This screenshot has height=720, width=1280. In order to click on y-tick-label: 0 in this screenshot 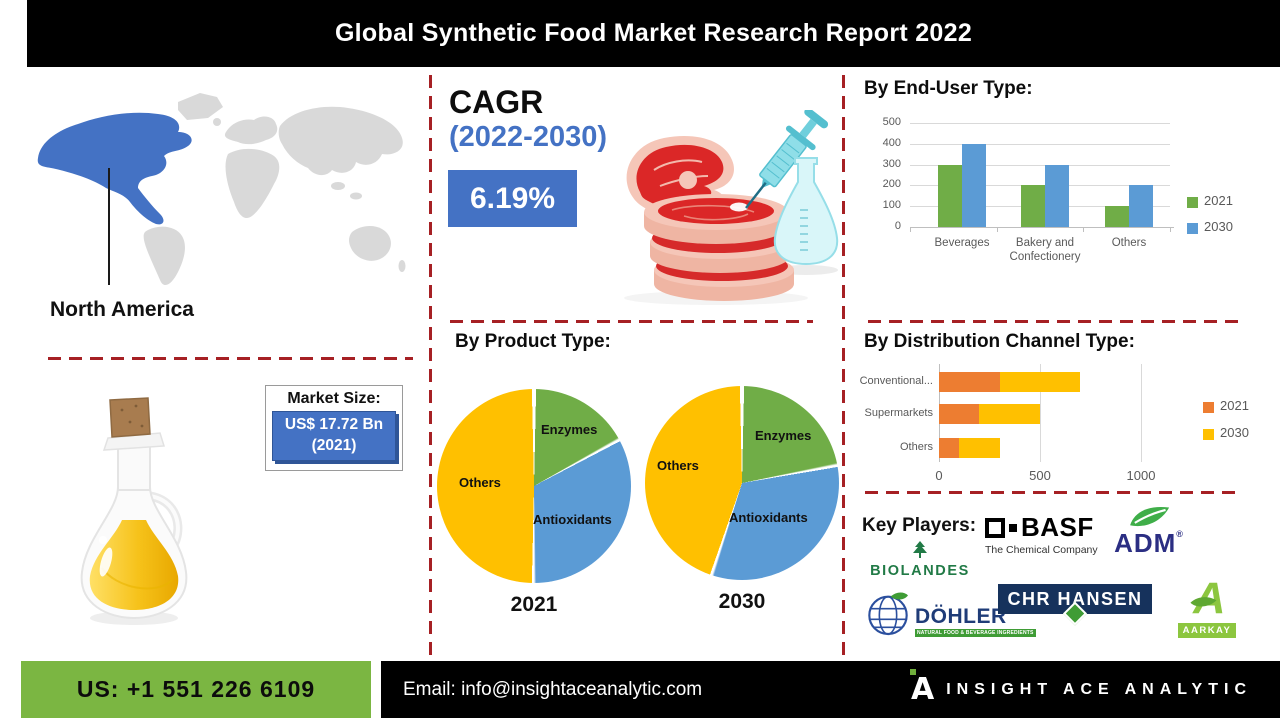, I will do `click(897, 226)`.